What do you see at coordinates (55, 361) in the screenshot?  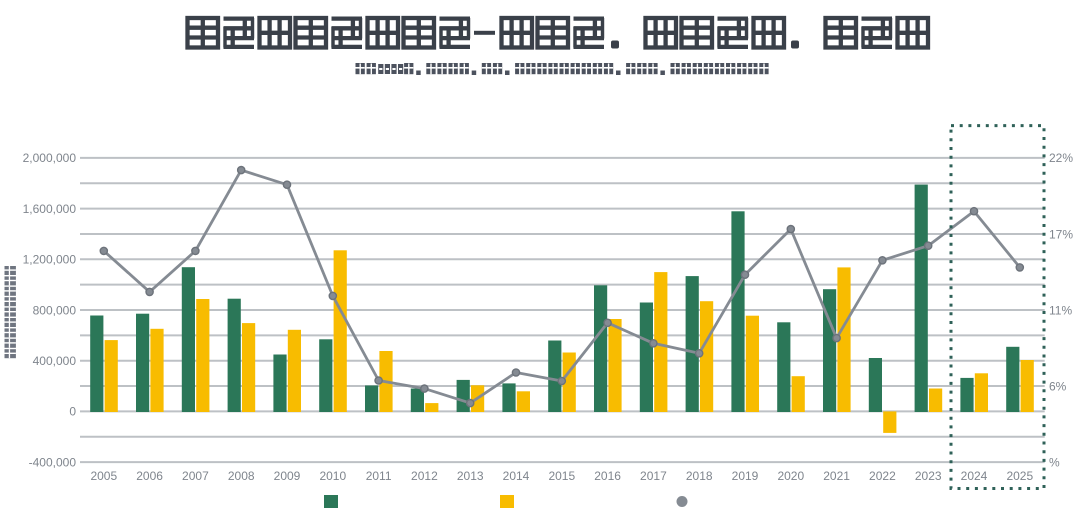 I see `svg-text: 400,000` at bounding box center [55, 361].